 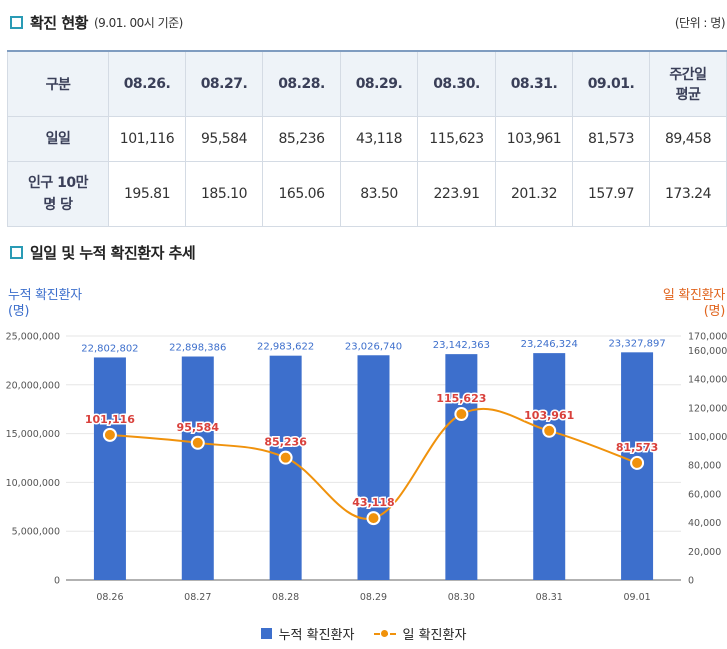 I want to click on y-right-tick-label: 140,000, so click(x=707, y=380).